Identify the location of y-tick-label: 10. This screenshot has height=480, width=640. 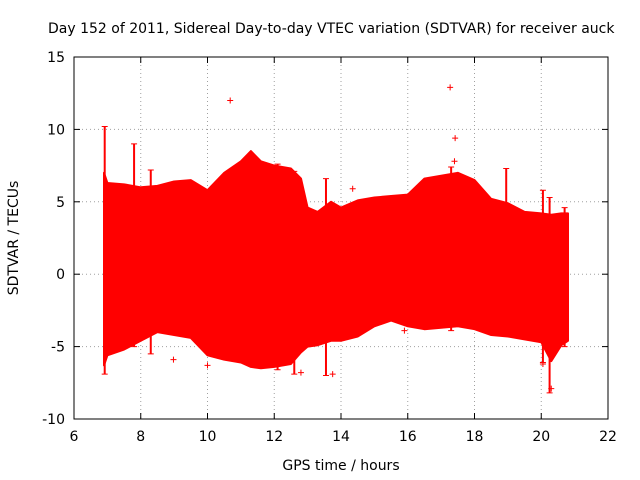
(56, 130).